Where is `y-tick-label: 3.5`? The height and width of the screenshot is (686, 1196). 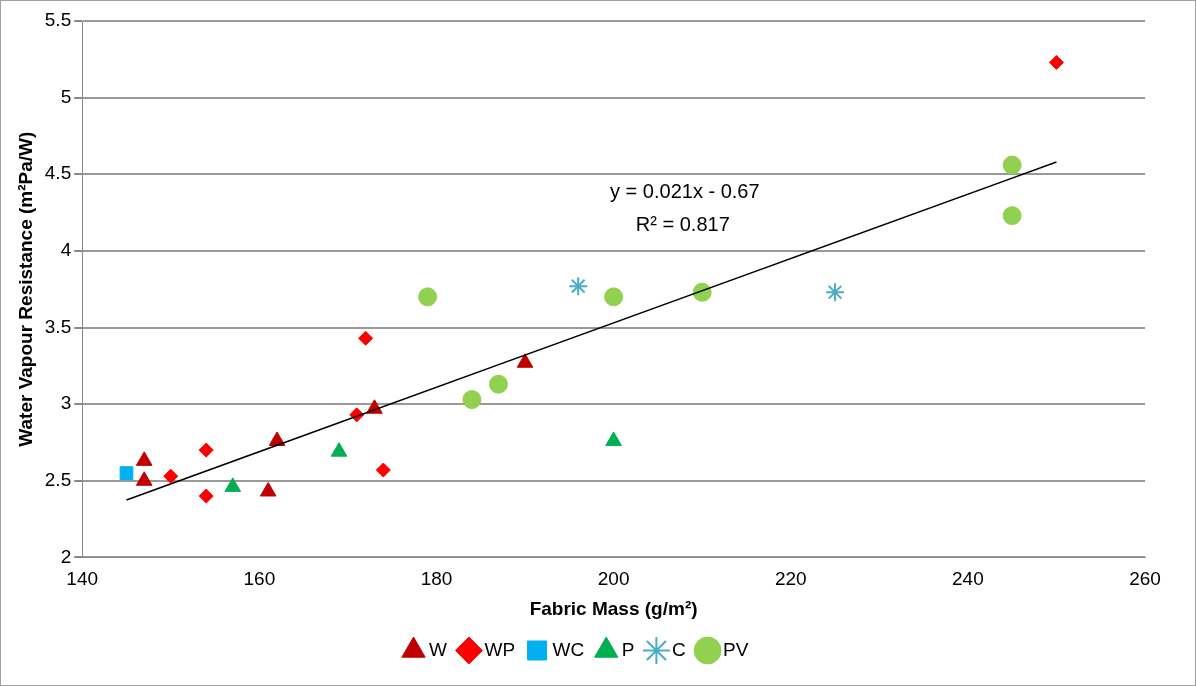
y-tick-label: 3.5 is located at coordinates (58, 326).